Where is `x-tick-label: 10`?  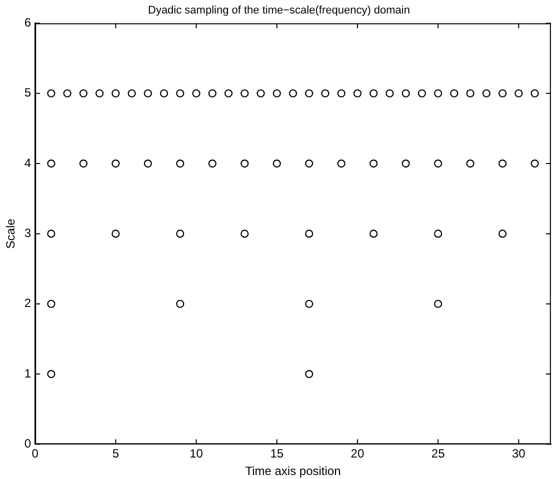
x-tick-label: 10 is located at coordinates (197, 453).